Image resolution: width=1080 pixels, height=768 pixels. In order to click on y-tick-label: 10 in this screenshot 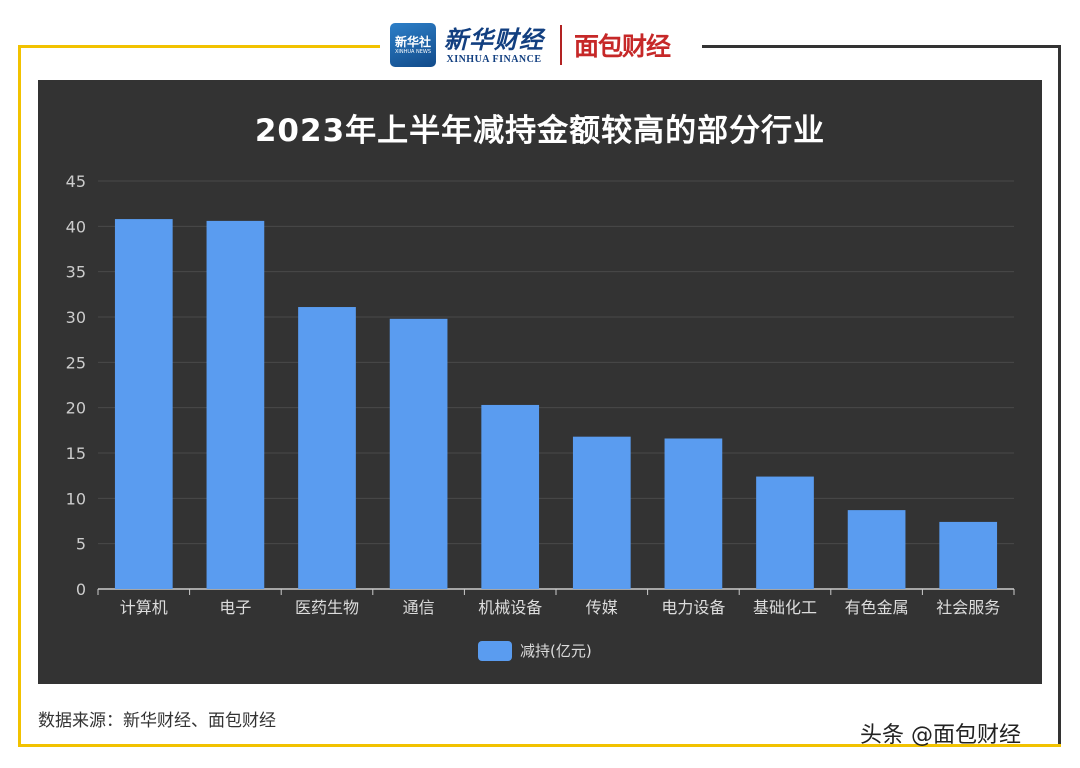, I will do `click(76, 498)`.